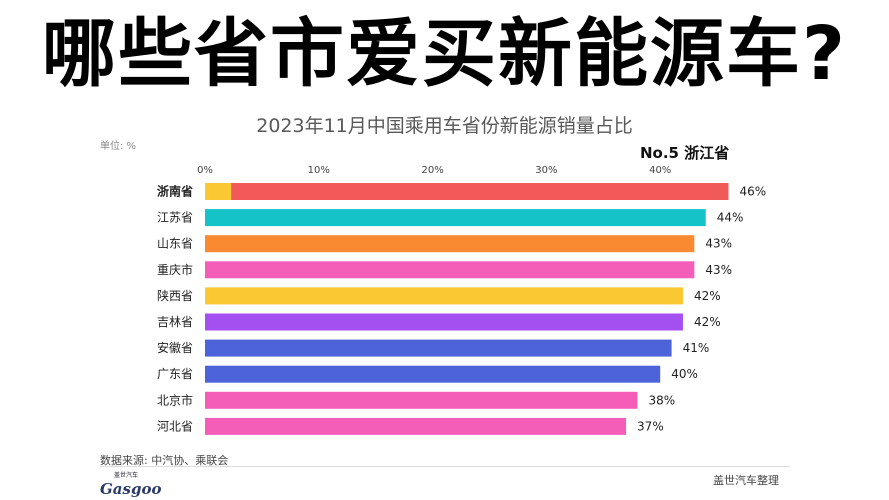  Describe the element at coordinates (319, 170) in the screenshot. I see `x-tick-label: 10%` at that location.